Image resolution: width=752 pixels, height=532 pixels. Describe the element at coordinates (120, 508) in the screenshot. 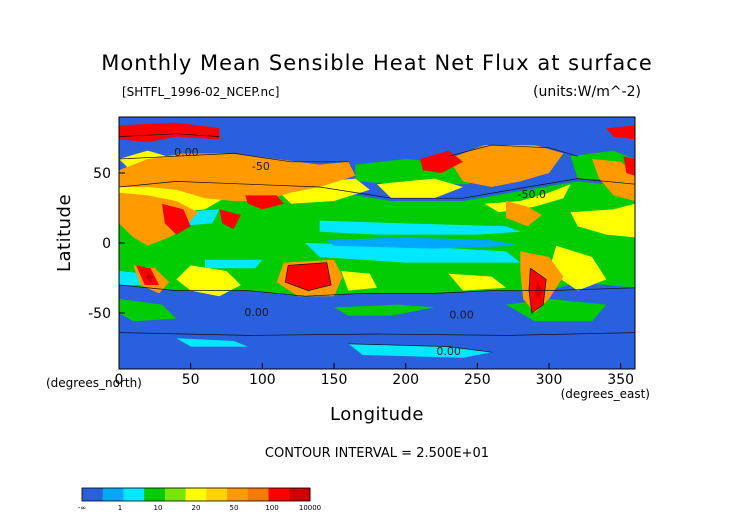

I see `legend-label: 1` at that location.